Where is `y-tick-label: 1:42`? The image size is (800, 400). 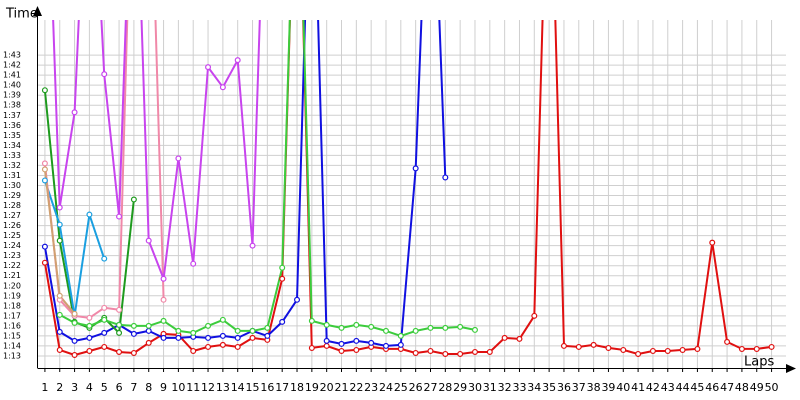 y-tick-label: 1:42 is located at coordinates (12, 65).